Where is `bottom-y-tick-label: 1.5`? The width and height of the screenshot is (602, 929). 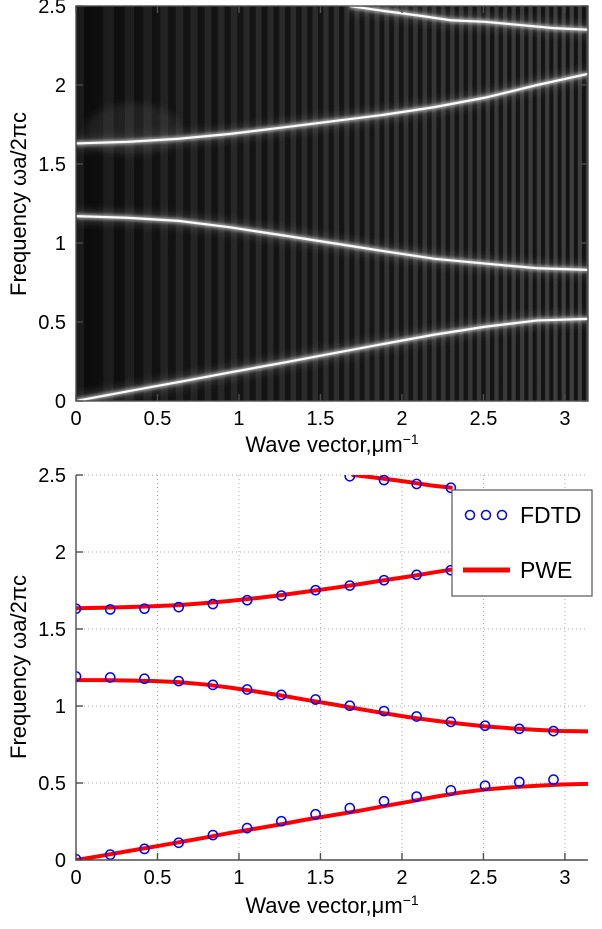
bottom-y-tick-label: 1.5 is located at coordinates (52, 630).